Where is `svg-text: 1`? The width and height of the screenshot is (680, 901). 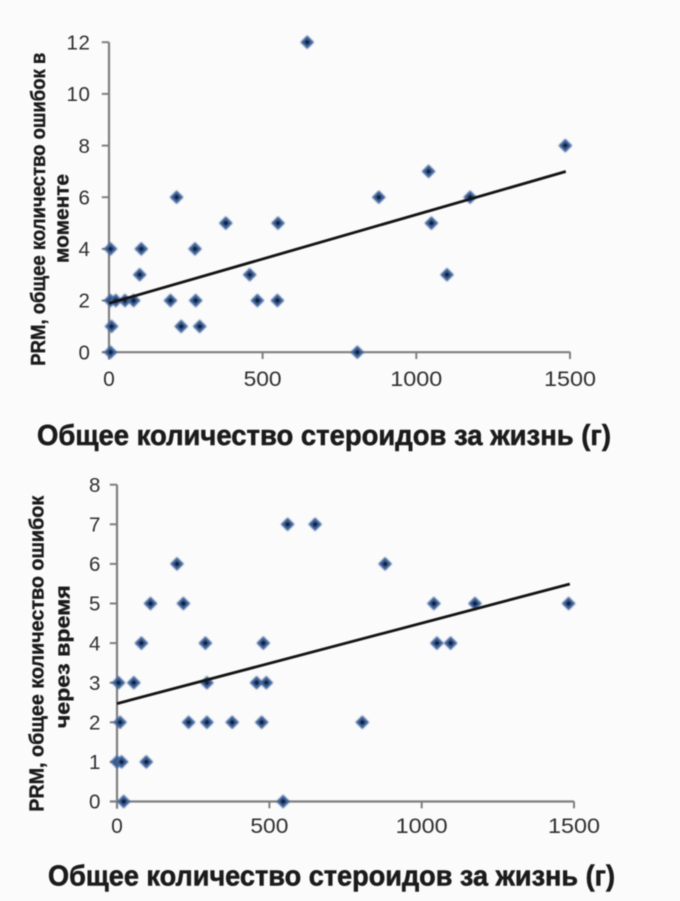
svg-text: 1 is located at coordinates (95, 762).